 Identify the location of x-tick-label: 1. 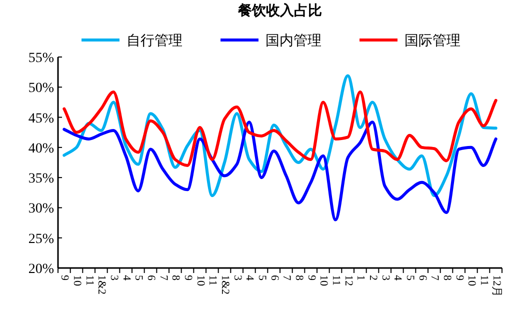
(360, 277).